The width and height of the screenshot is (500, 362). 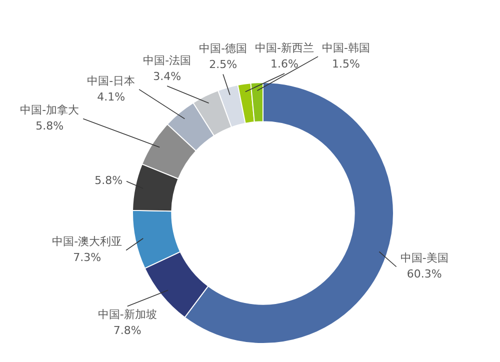 I want to click on data-label: 60.3%, so click(x=424, y=274).